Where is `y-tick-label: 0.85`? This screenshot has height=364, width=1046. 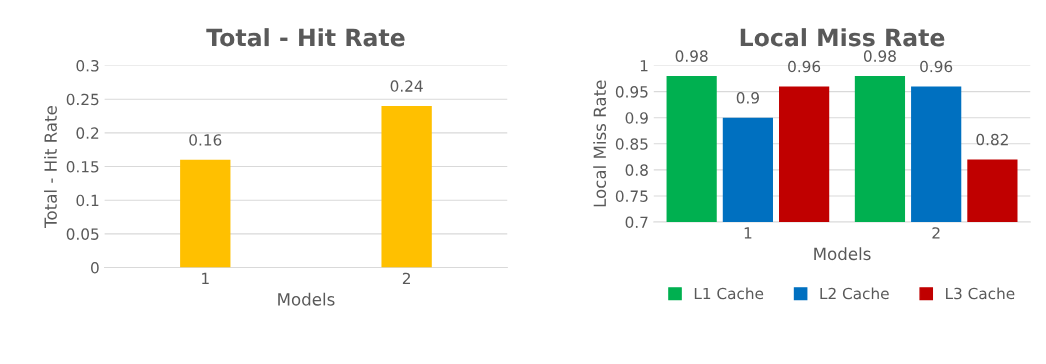 y-tick-label: 0.85 is located at coordinates (631, 144).